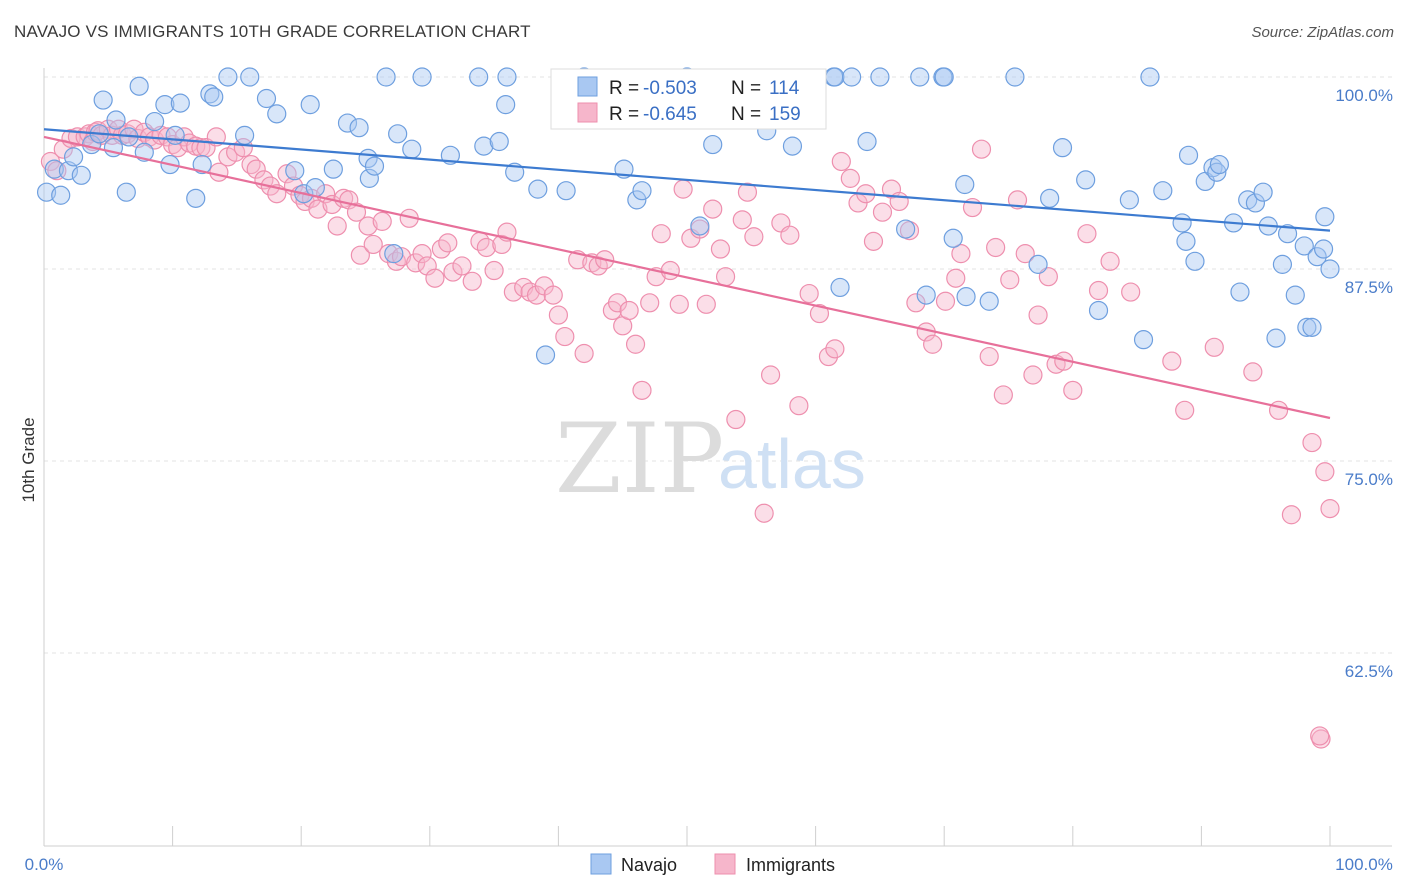 This screenshot has width=1406, height=892. What do you see at coordinates (1369, 479) in the screenshot?
I see `y-tick-label: 75.0%` at bounding box center [1369, 479].